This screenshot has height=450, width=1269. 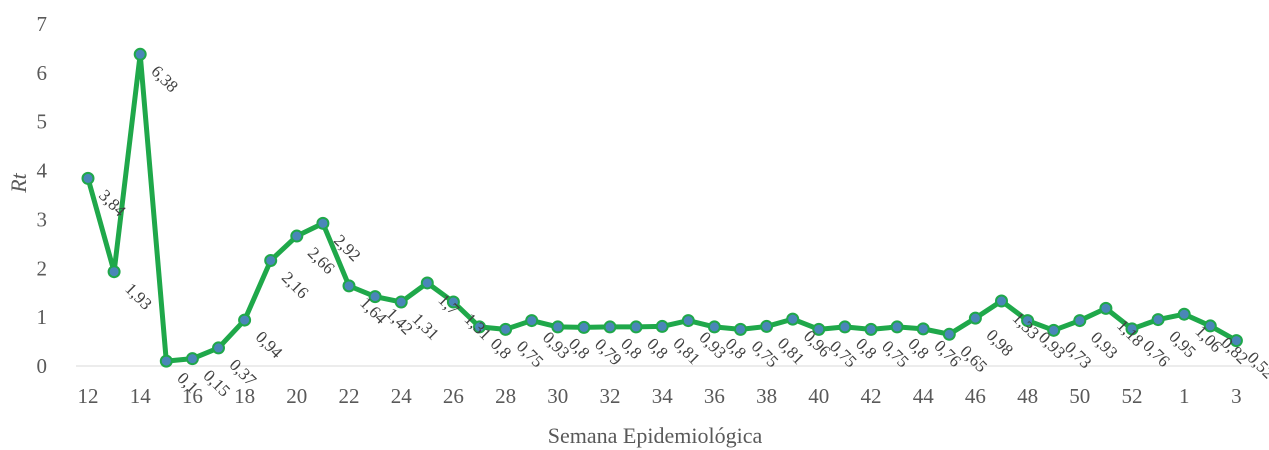 What do you see at coordinates (88, 396) in the screenshot?
I see `x-tick-label: 12` at bounding box center [88, 396].